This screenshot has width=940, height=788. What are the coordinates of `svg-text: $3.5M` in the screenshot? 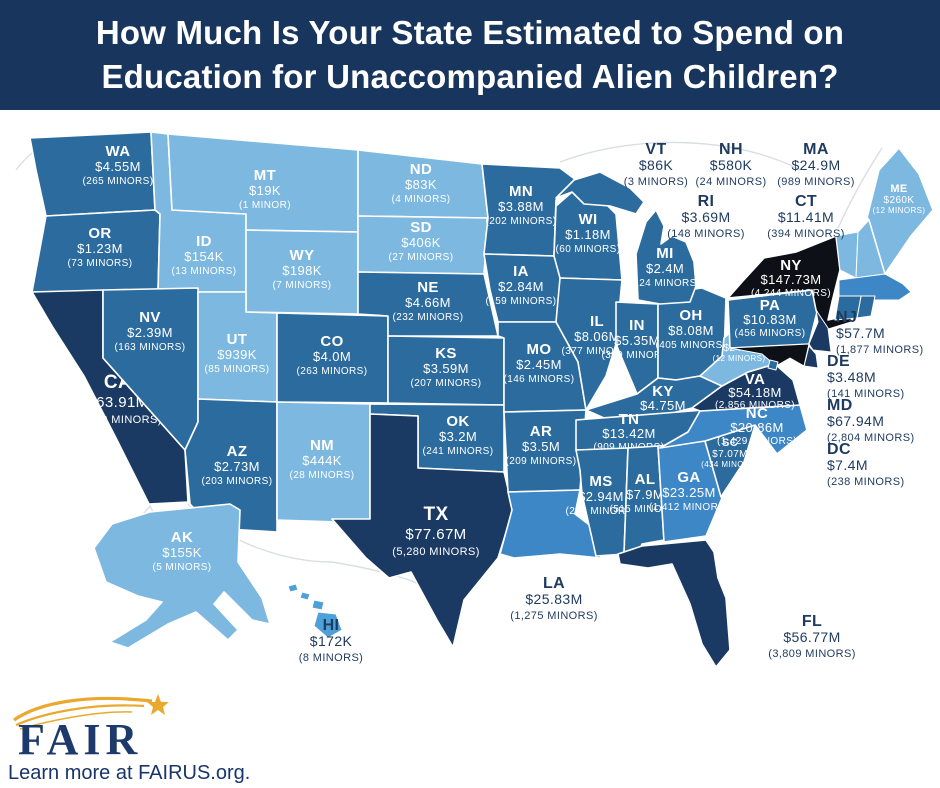 It's located at (541, 446).